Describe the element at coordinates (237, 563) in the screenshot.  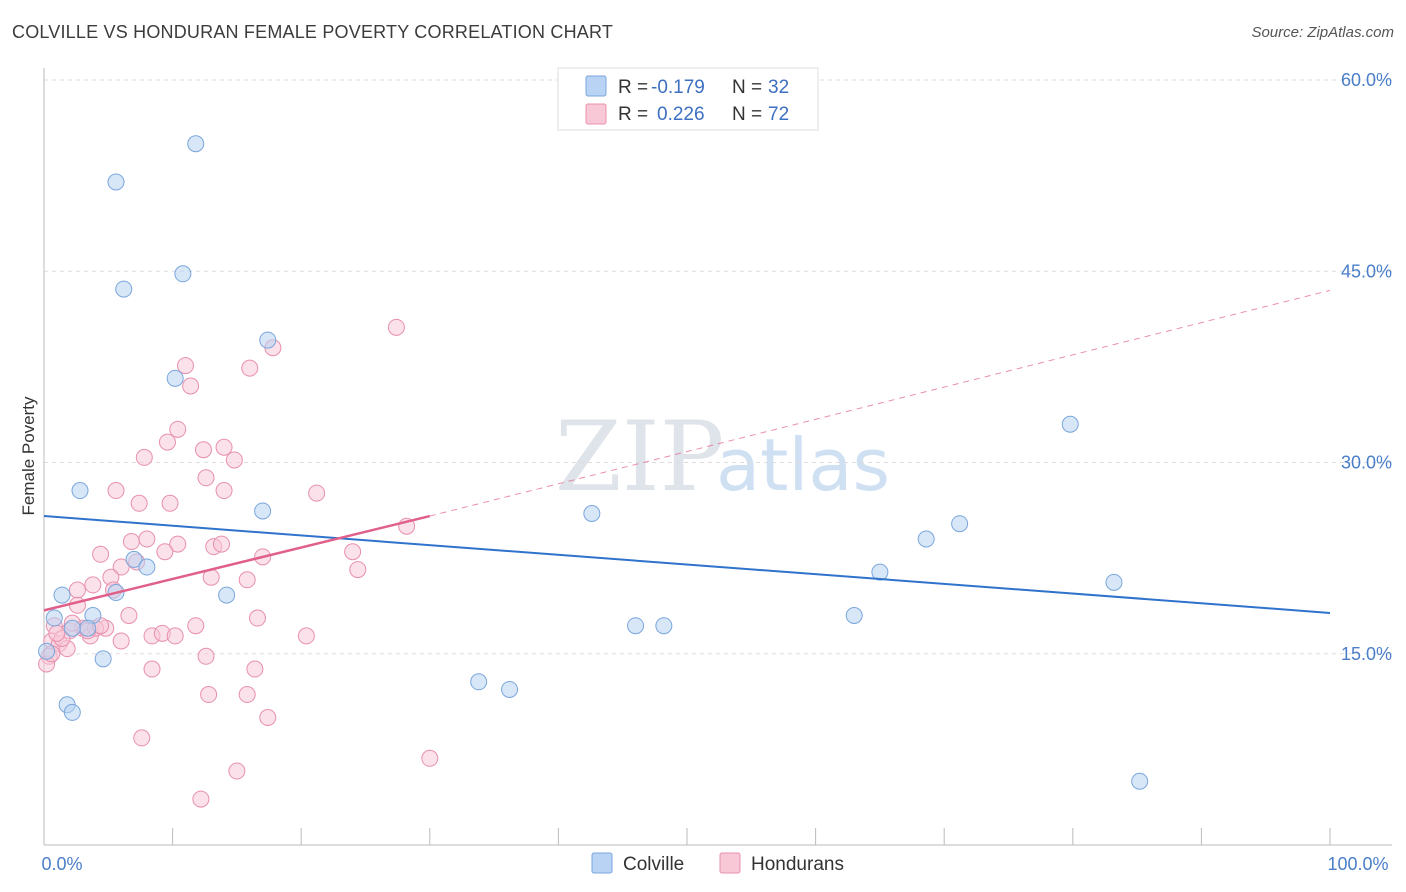
I see `hondurans-trend-line` at that location.